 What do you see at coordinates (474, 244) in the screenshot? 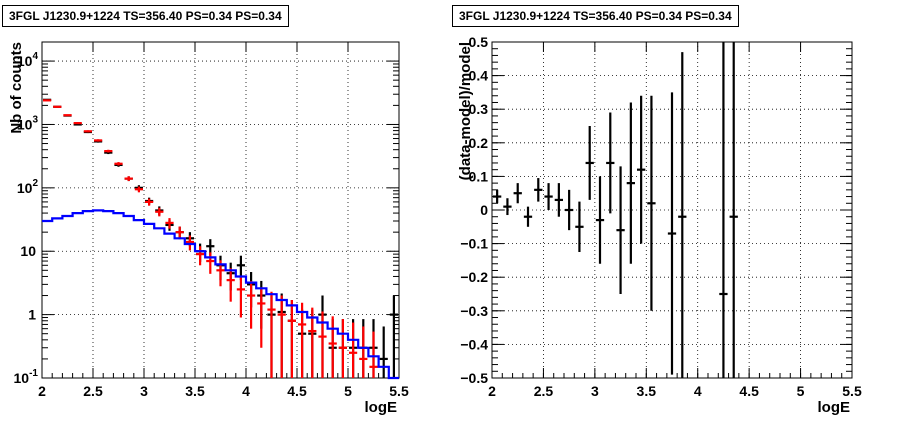
I see `y-tick-label: −0.1` at bounding box center [474, 244].